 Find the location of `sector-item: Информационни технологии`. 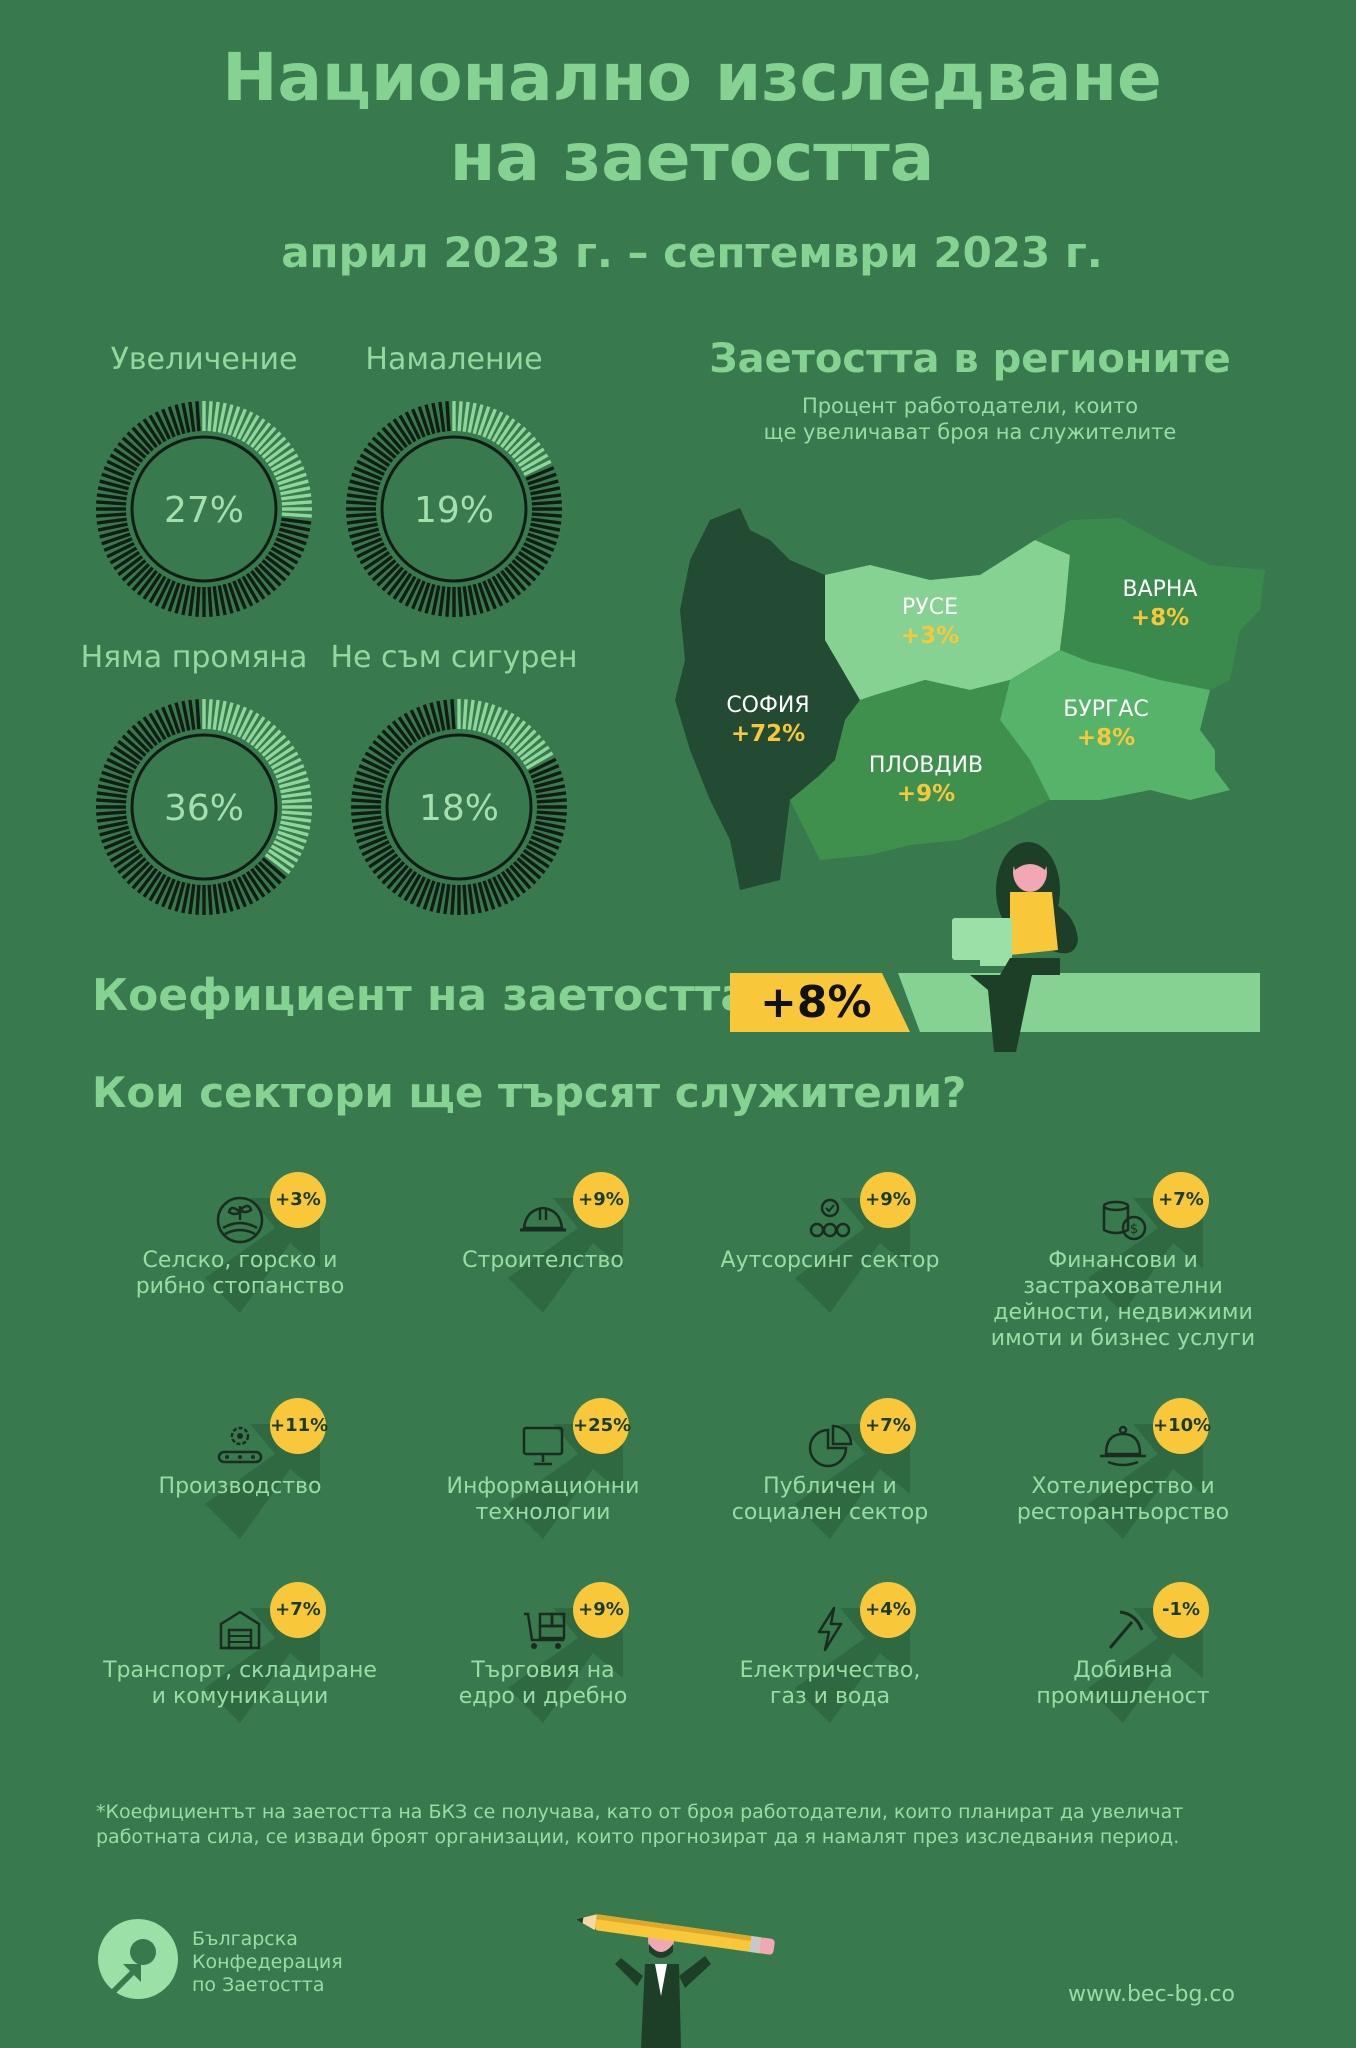

sector-item: Информационни технологии is located at coordinates (543, 1471).